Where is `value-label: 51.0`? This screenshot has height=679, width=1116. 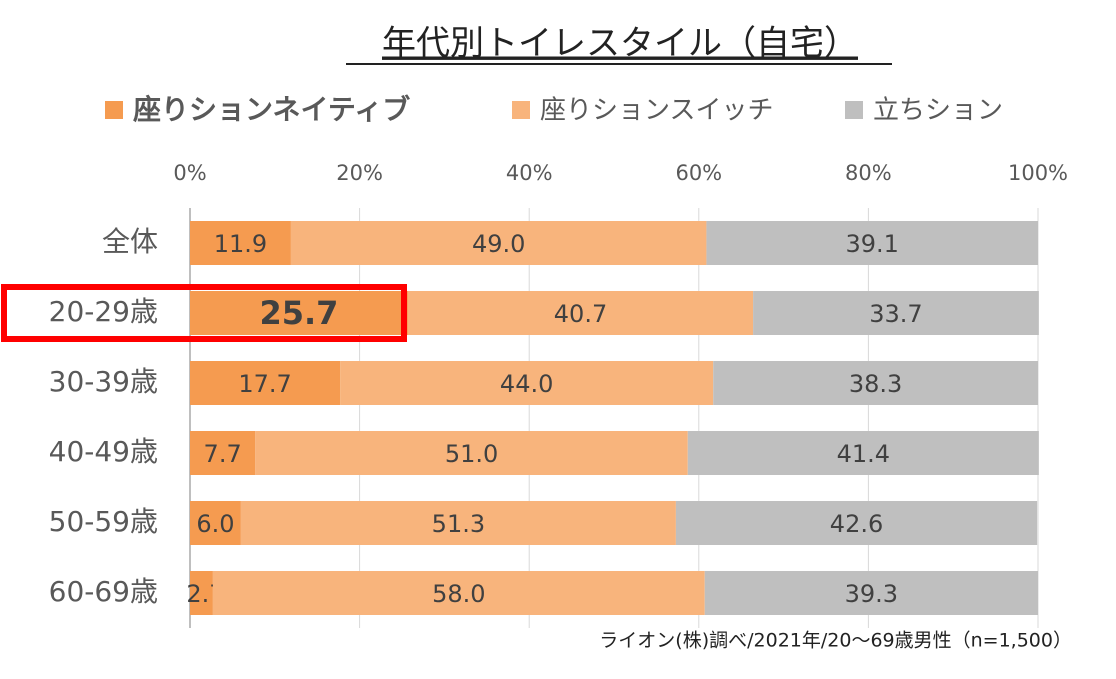 value-label: 51.0 is located at coordinates (471, 454).